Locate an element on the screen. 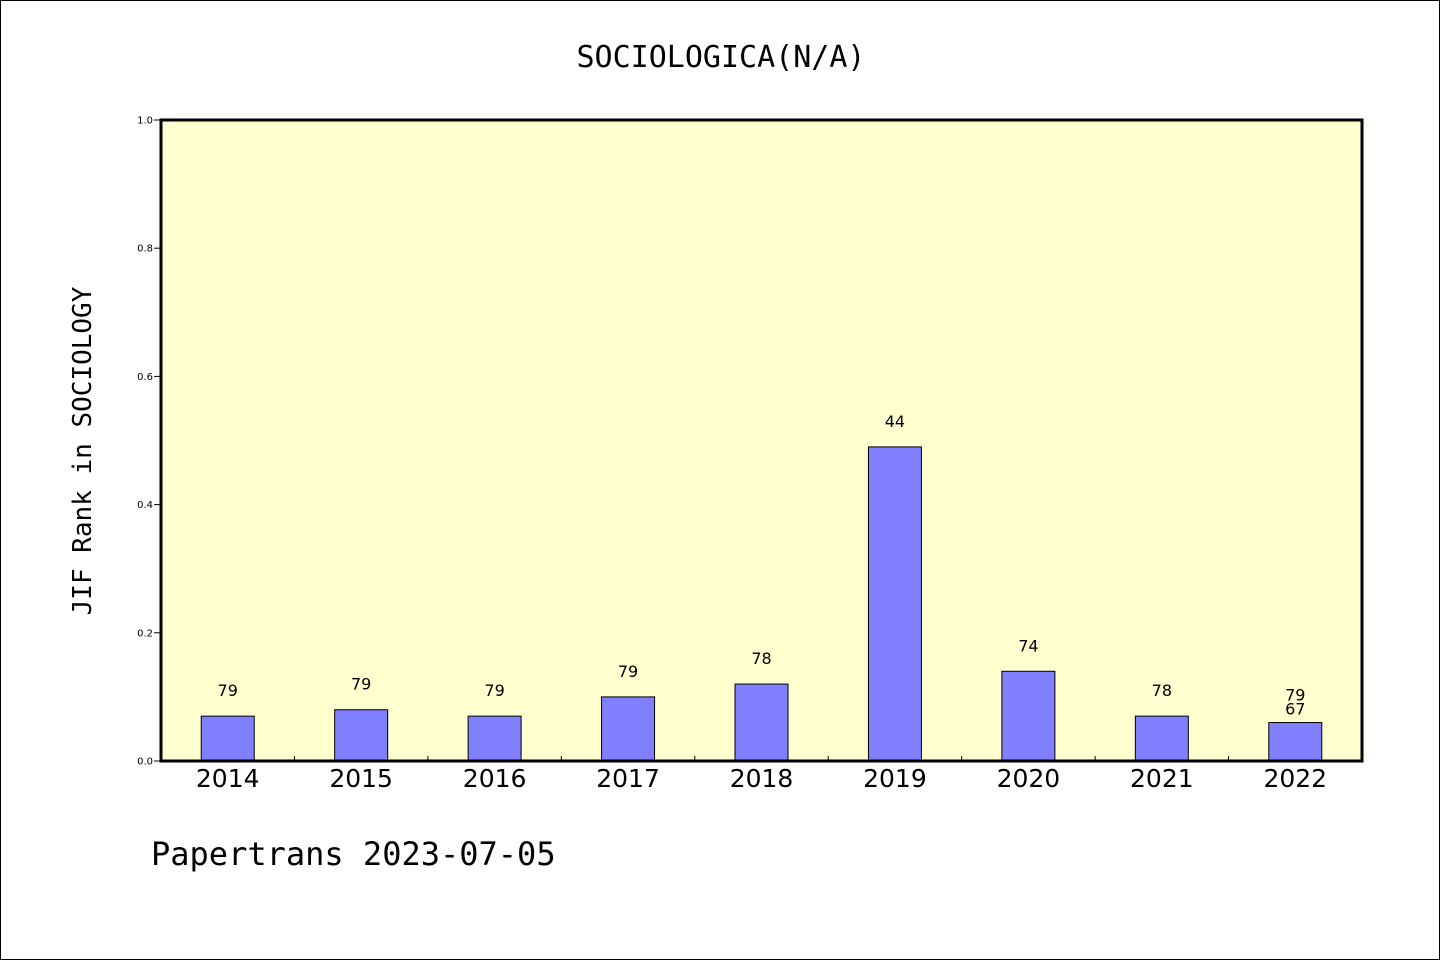 The image size is (1440, 961). data-label: 67 is located at coordinates (1295, 709).